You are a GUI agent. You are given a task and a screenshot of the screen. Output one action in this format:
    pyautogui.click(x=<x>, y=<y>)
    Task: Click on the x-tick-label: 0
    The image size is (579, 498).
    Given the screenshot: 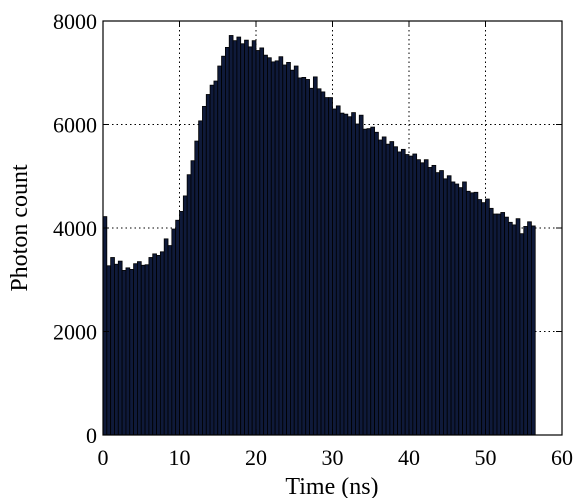 What is the action you would take?
    pyautogui.click(x=103, y=457)
    